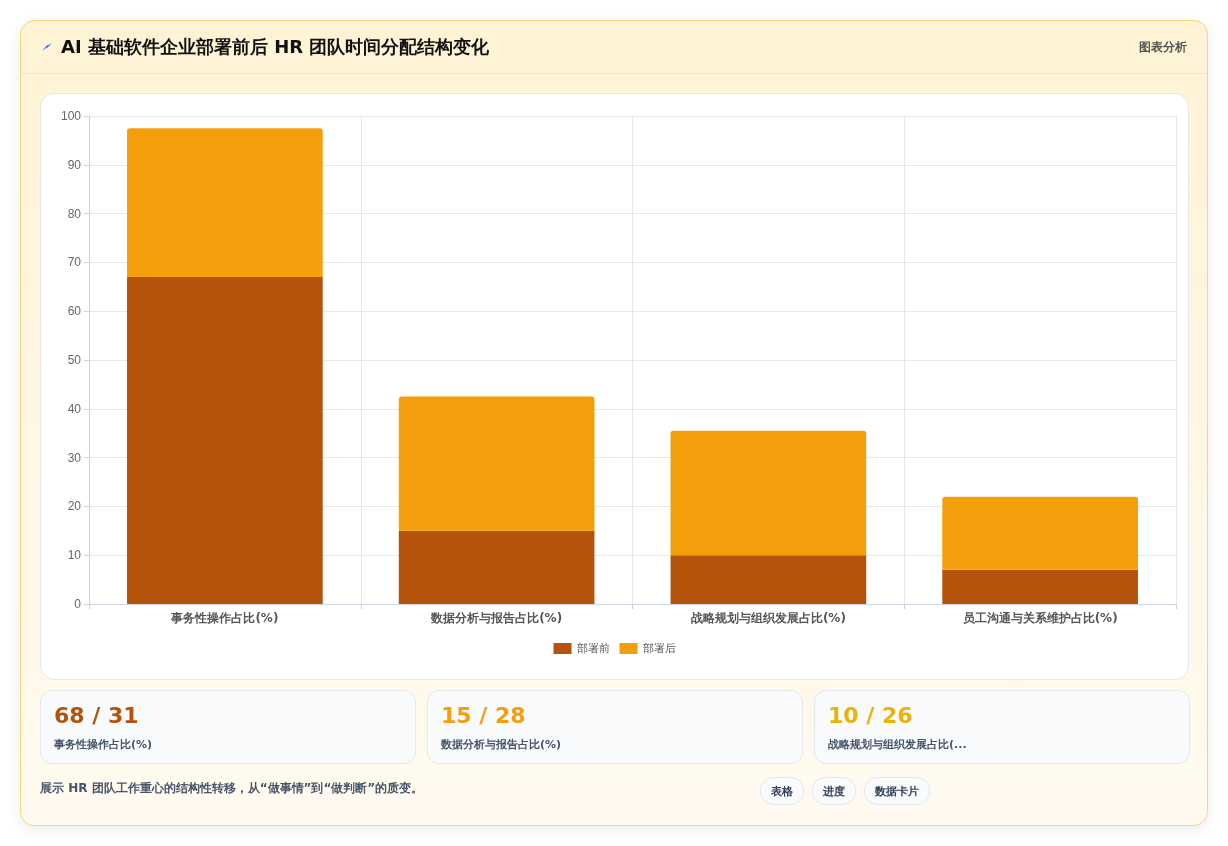 This screenshot has width=1228, height=846. Describe the element at coordinates (501, 744) in the screenshot. I see `text: 数据分析与报告占比(%)` at that location.